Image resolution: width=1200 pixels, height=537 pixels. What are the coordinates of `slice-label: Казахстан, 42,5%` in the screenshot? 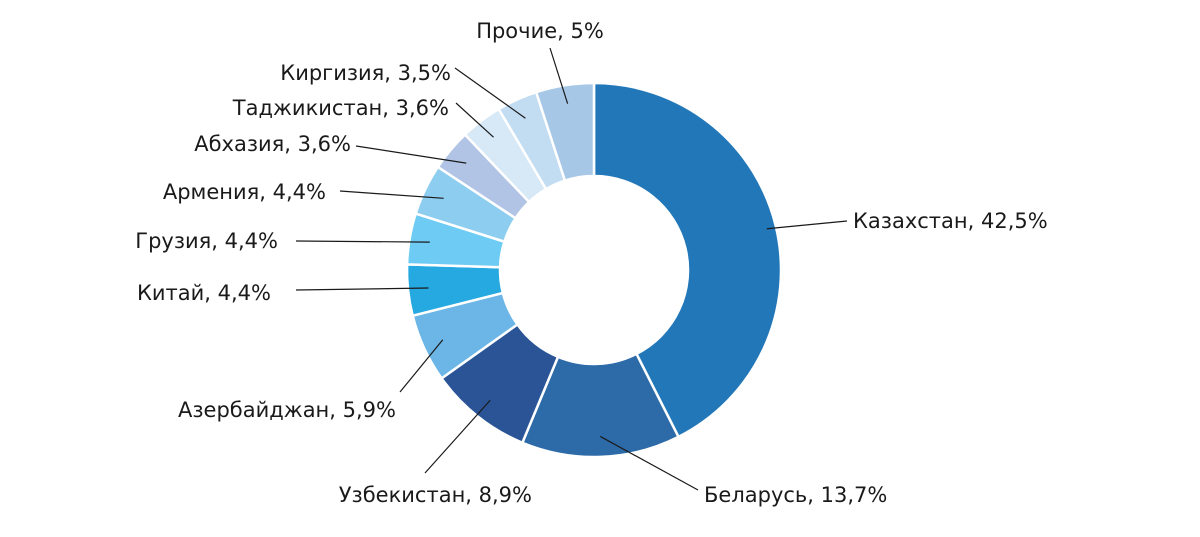 It's located at (950, 221).